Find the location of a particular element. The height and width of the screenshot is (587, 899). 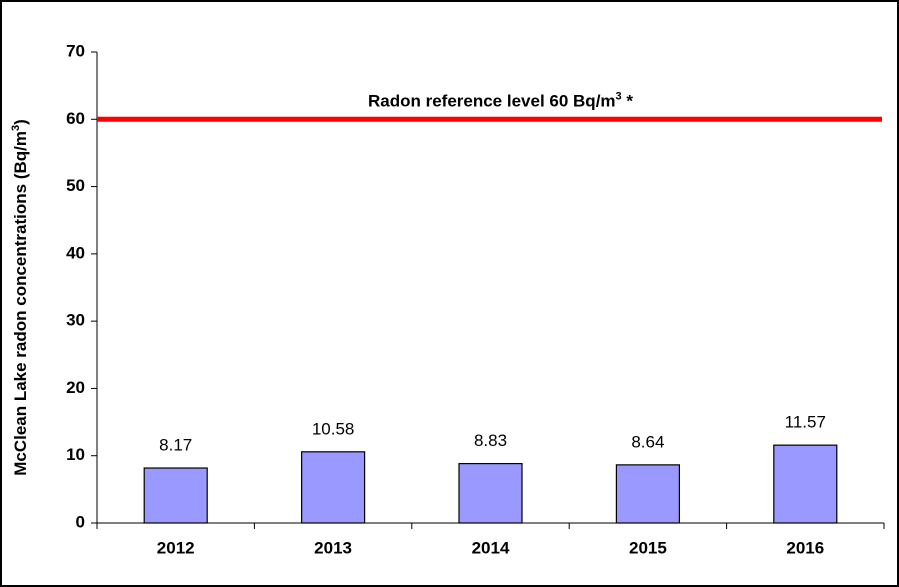

data-label: 8.64 is located at coordinates (647, 441).